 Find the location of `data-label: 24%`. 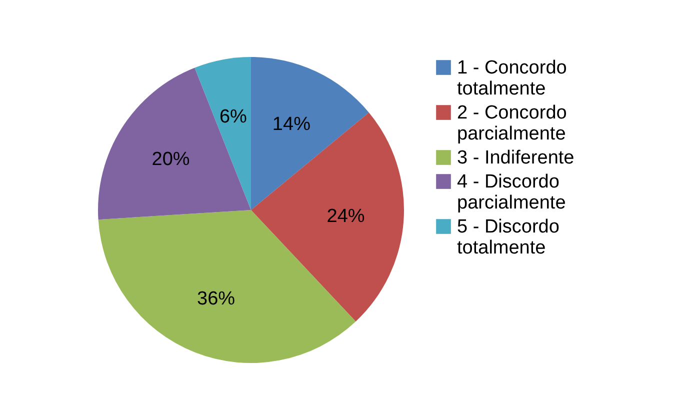

data-label: 24% is located at coordinates (345, 216).